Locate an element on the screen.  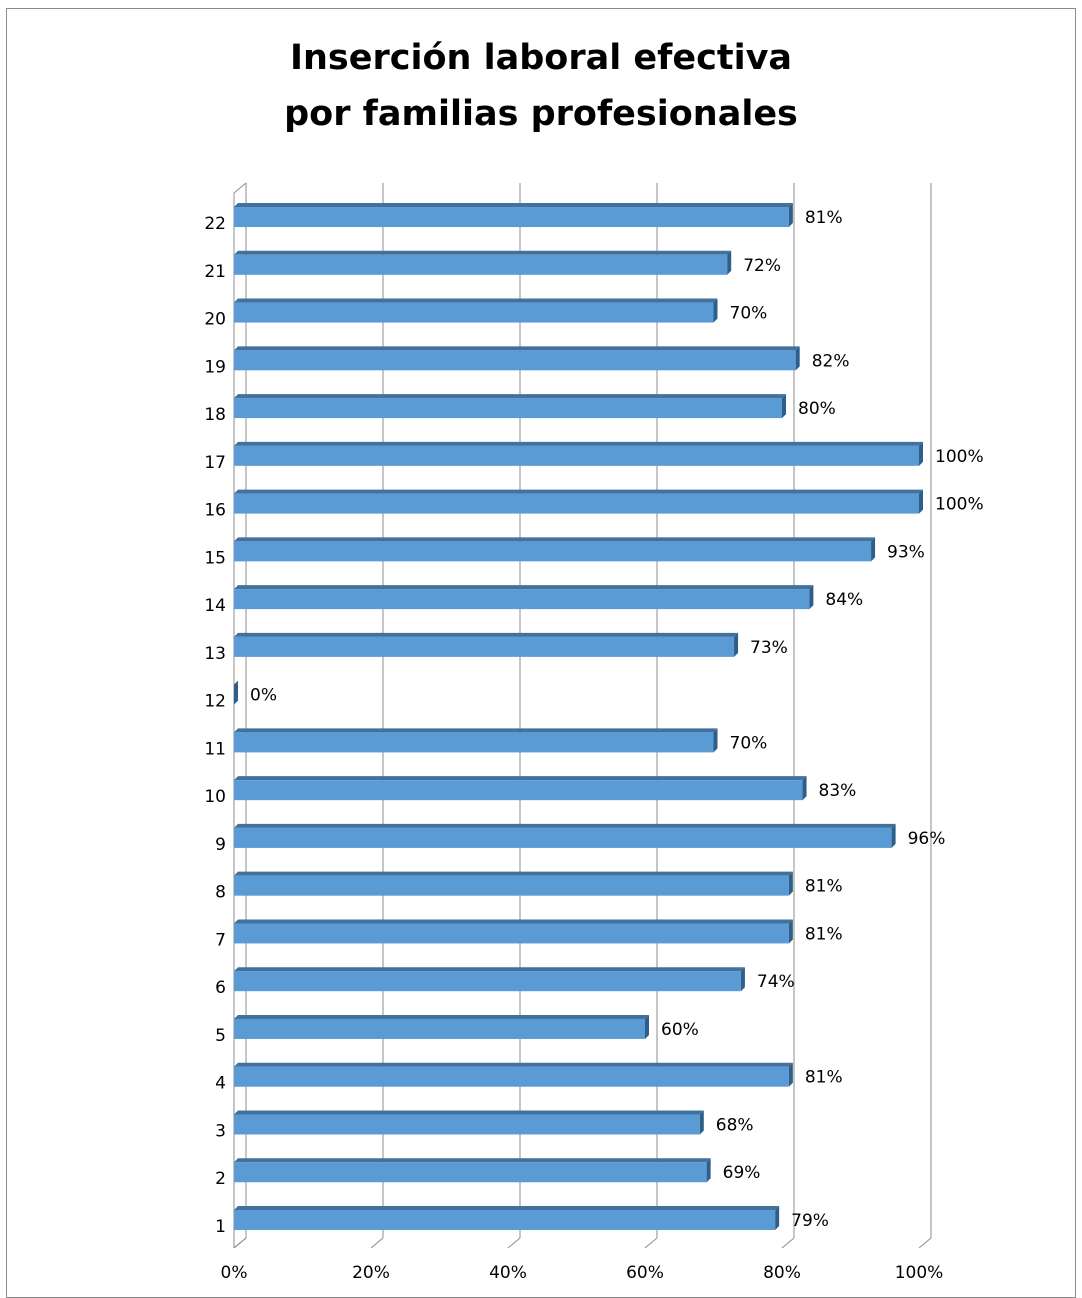
x-tick-label: 20% is located at coordinates (371, 1273).